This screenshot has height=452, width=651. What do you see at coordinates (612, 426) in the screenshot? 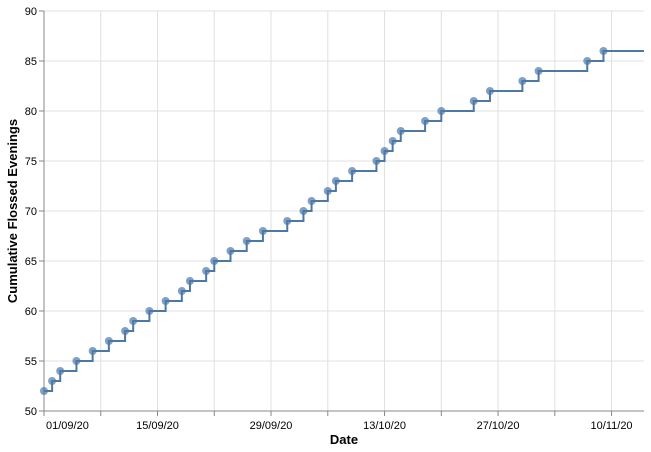
I see `x-tick-label: 10/11/20` at bounding box center [612, 426].